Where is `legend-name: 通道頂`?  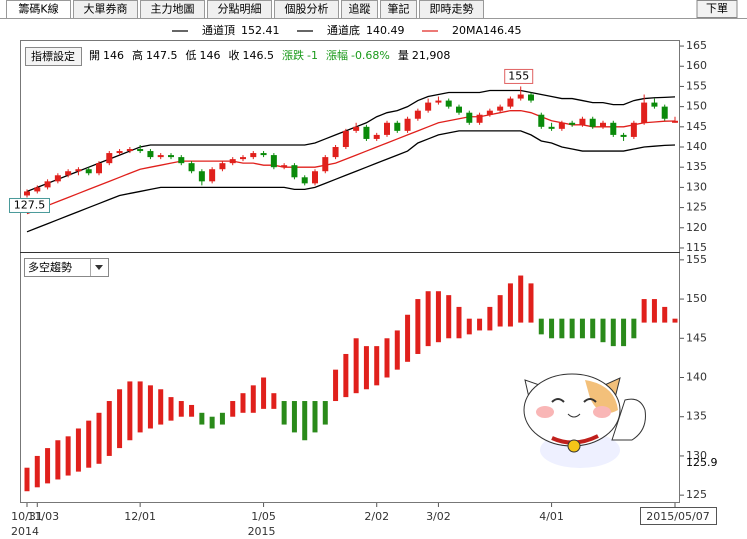 legend-name: 通道頂 is located at coordinates (218, 30).